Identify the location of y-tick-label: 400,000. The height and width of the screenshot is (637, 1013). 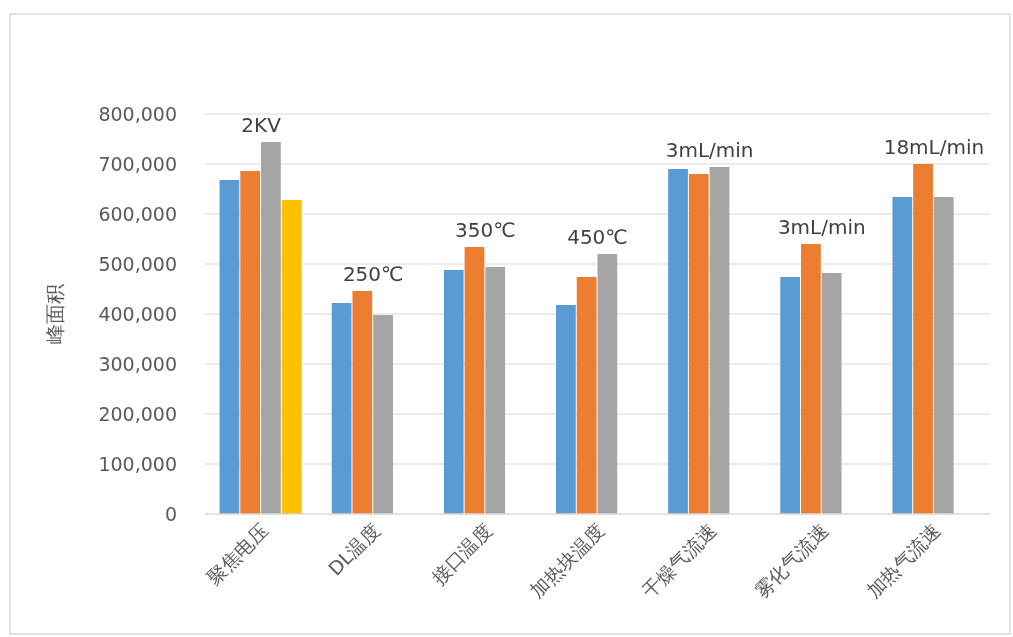
(137, 314).